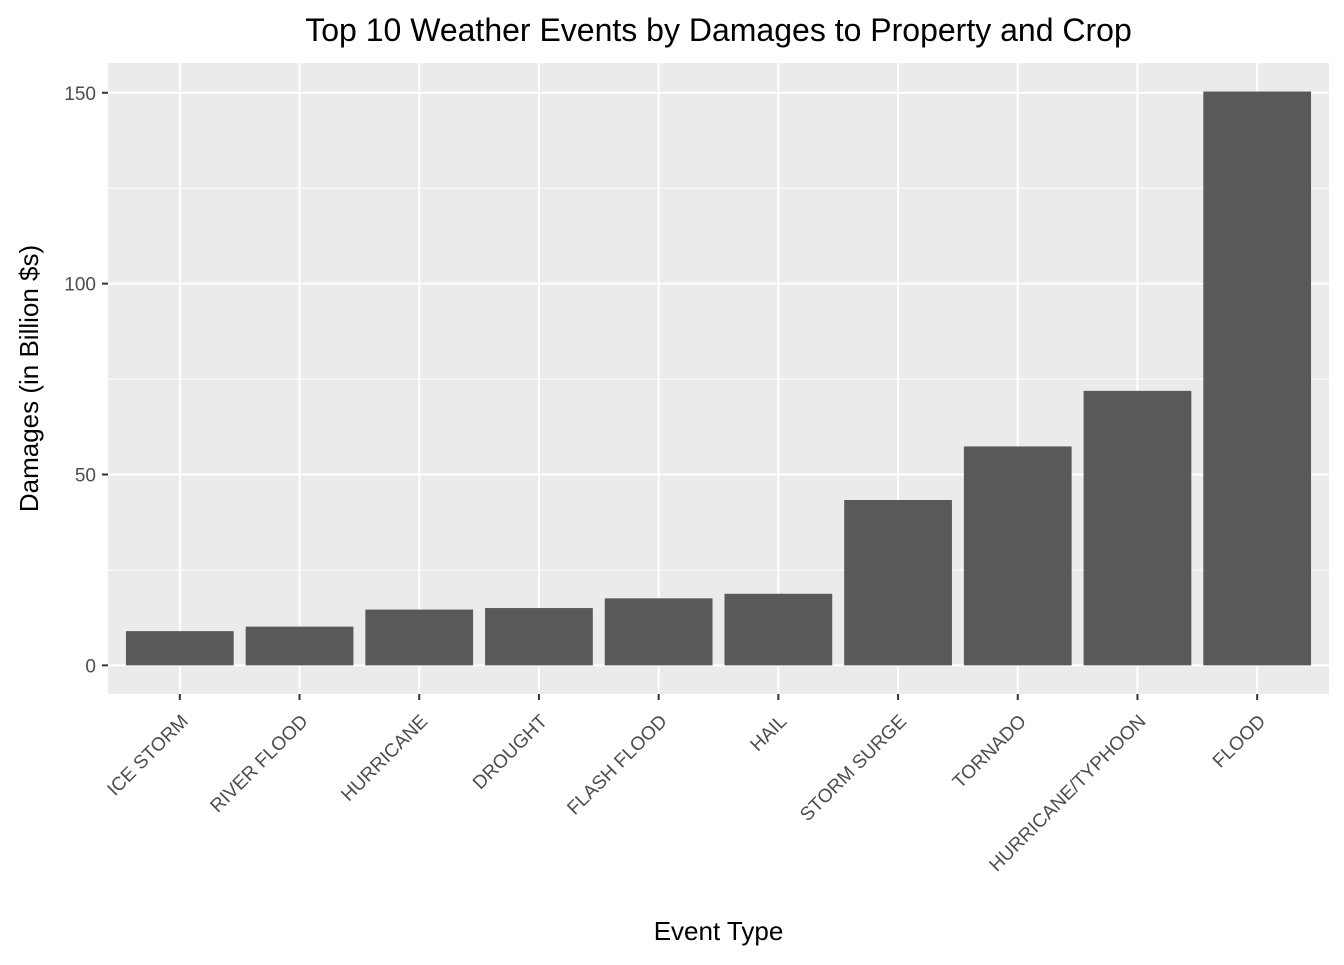  I want to click on x-tick-label: TORNADO, so click(990, 752).